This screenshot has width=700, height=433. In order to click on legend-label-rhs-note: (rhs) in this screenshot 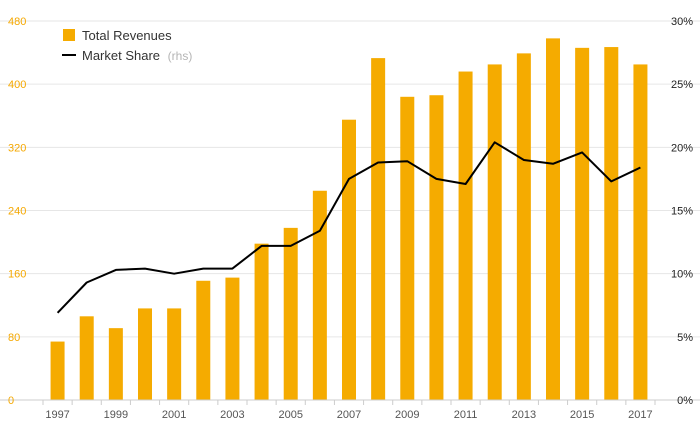, I will do `click(180, 56)`.